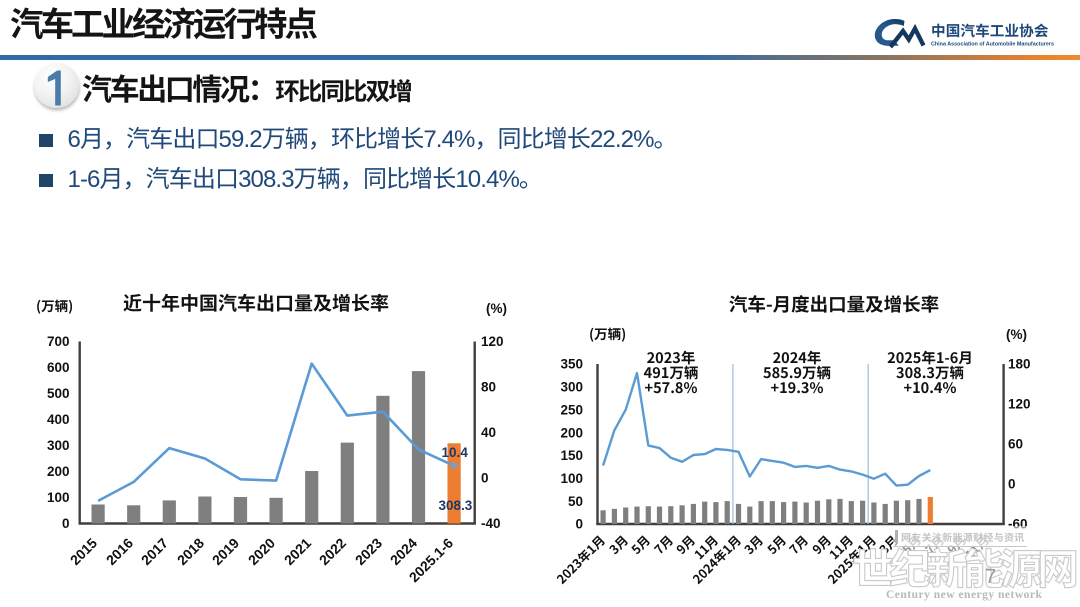 Image resolution: width=1080 pixels, height=607 pixels. Describe the element at coordinates (58, 393) in the screenshot. I see `svg-text: 500` at that location.